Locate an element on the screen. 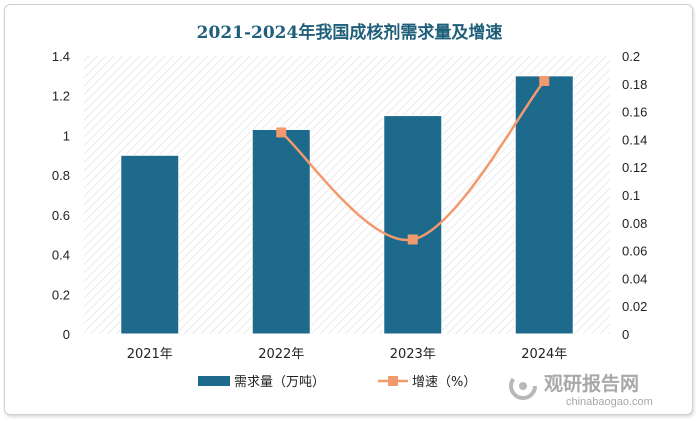 The width and height of the screenshot is (699, 421). y-left-tick-1: 0.2 is located at coordinates (61, 294).